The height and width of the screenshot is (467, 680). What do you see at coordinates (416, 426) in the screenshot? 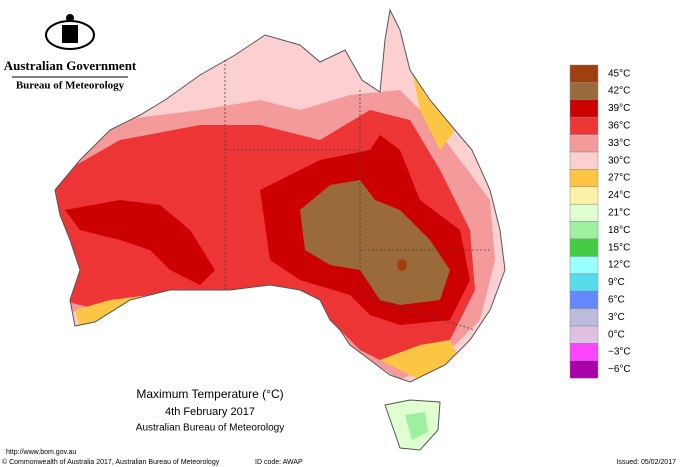
I see `tasmania-cool` at bounding box center [416, 426].